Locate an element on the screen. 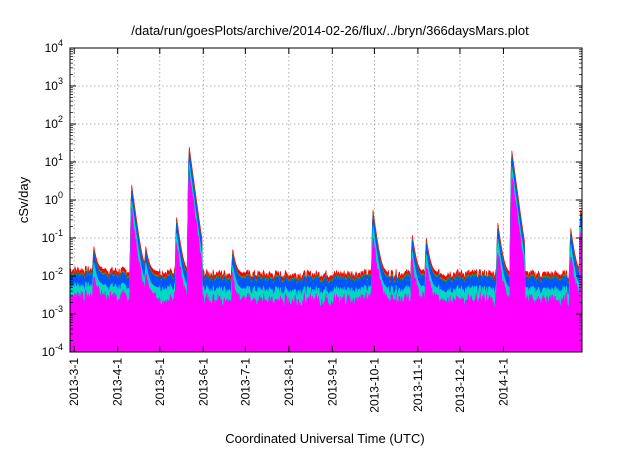  y-tick-exponent: -1 is located at coordinates (59, 233).